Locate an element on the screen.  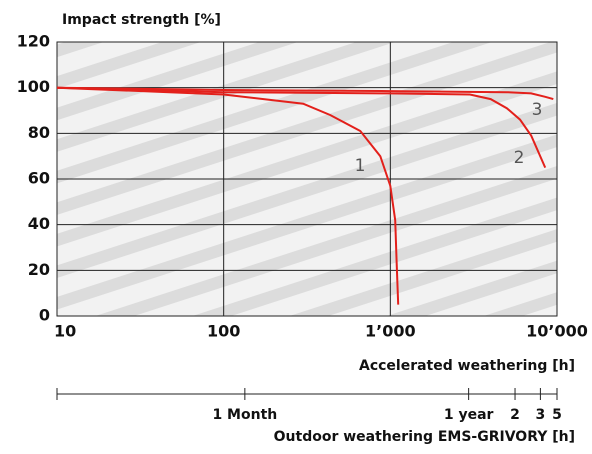
y-tick-label: 120 is located at coordinates (33, 41).